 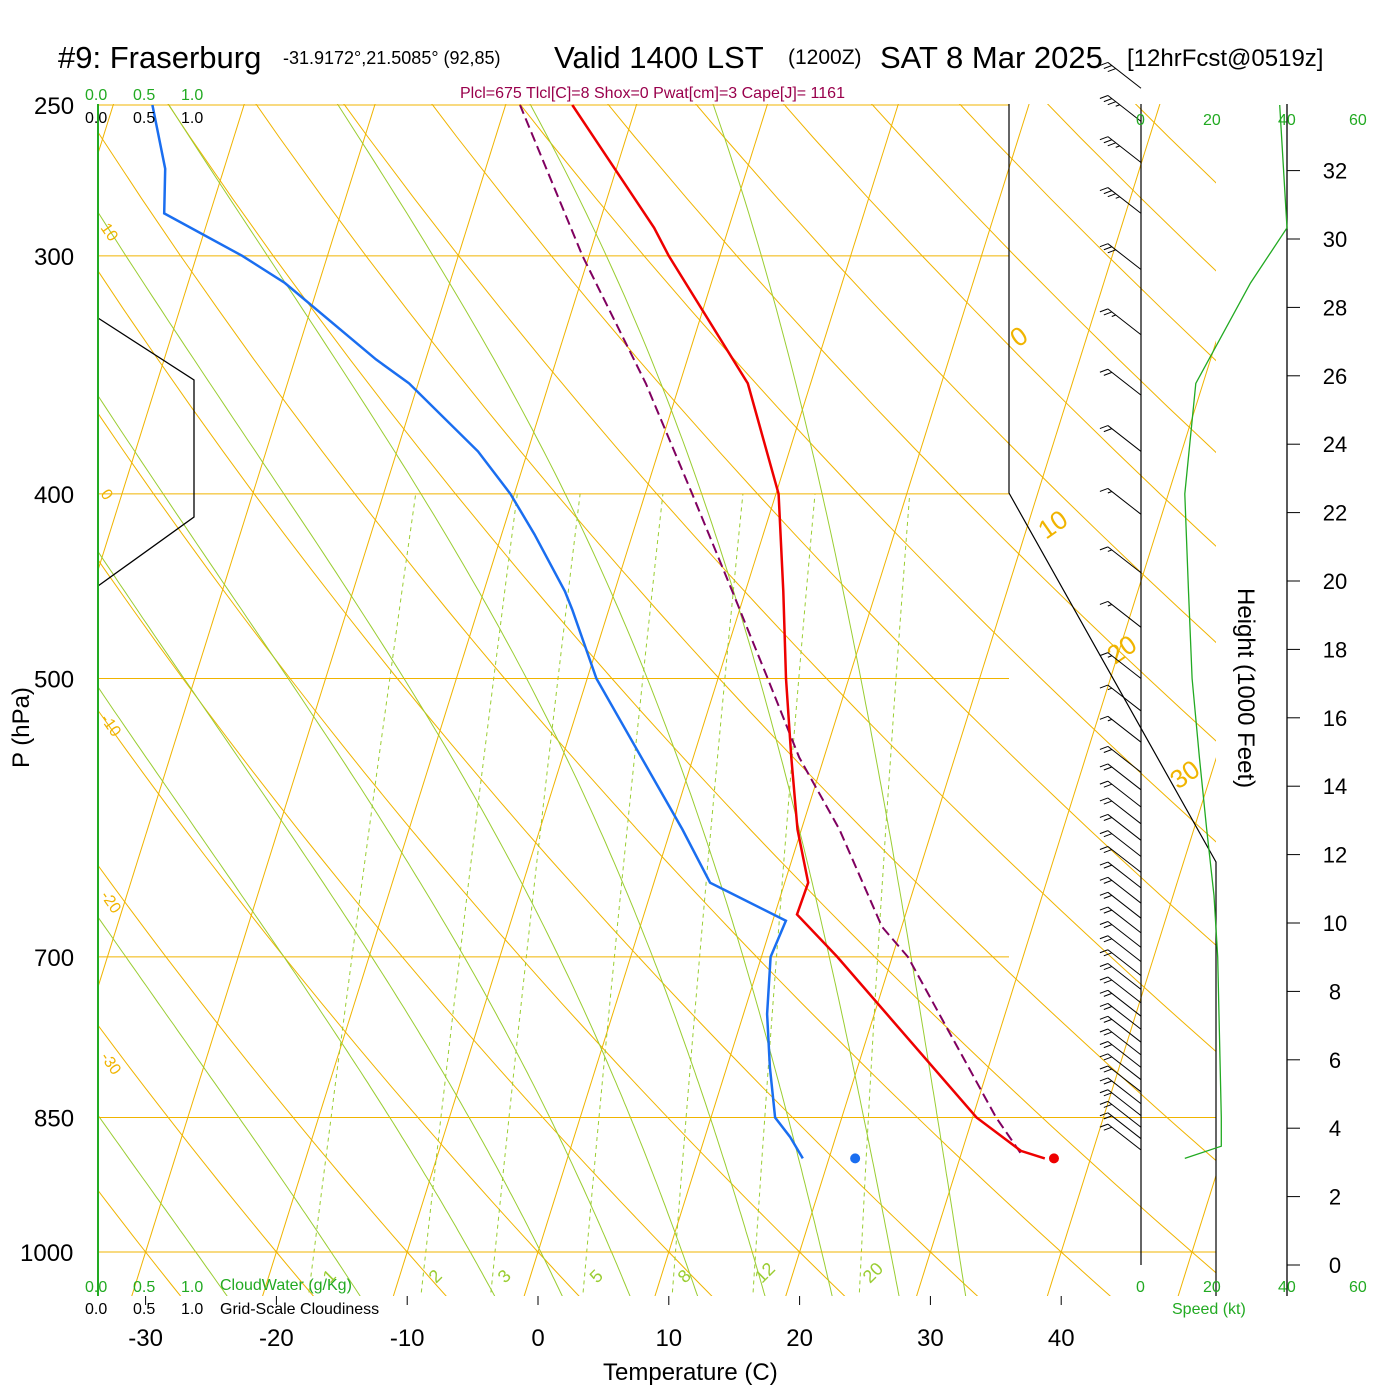 What do you see at coordinates (1335, 1060) in the screenshot?
I see `height-tick-label: 6` at bounding box center [1335, 1060].